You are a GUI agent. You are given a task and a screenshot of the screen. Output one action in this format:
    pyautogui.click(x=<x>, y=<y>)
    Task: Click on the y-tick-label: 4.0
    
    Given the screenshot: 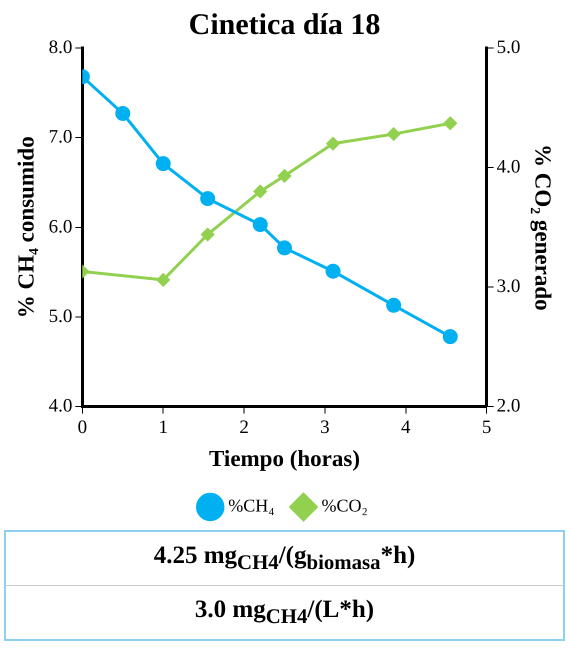 What is the action you would take?
    pyautogui.click(x=60, y=406)
    